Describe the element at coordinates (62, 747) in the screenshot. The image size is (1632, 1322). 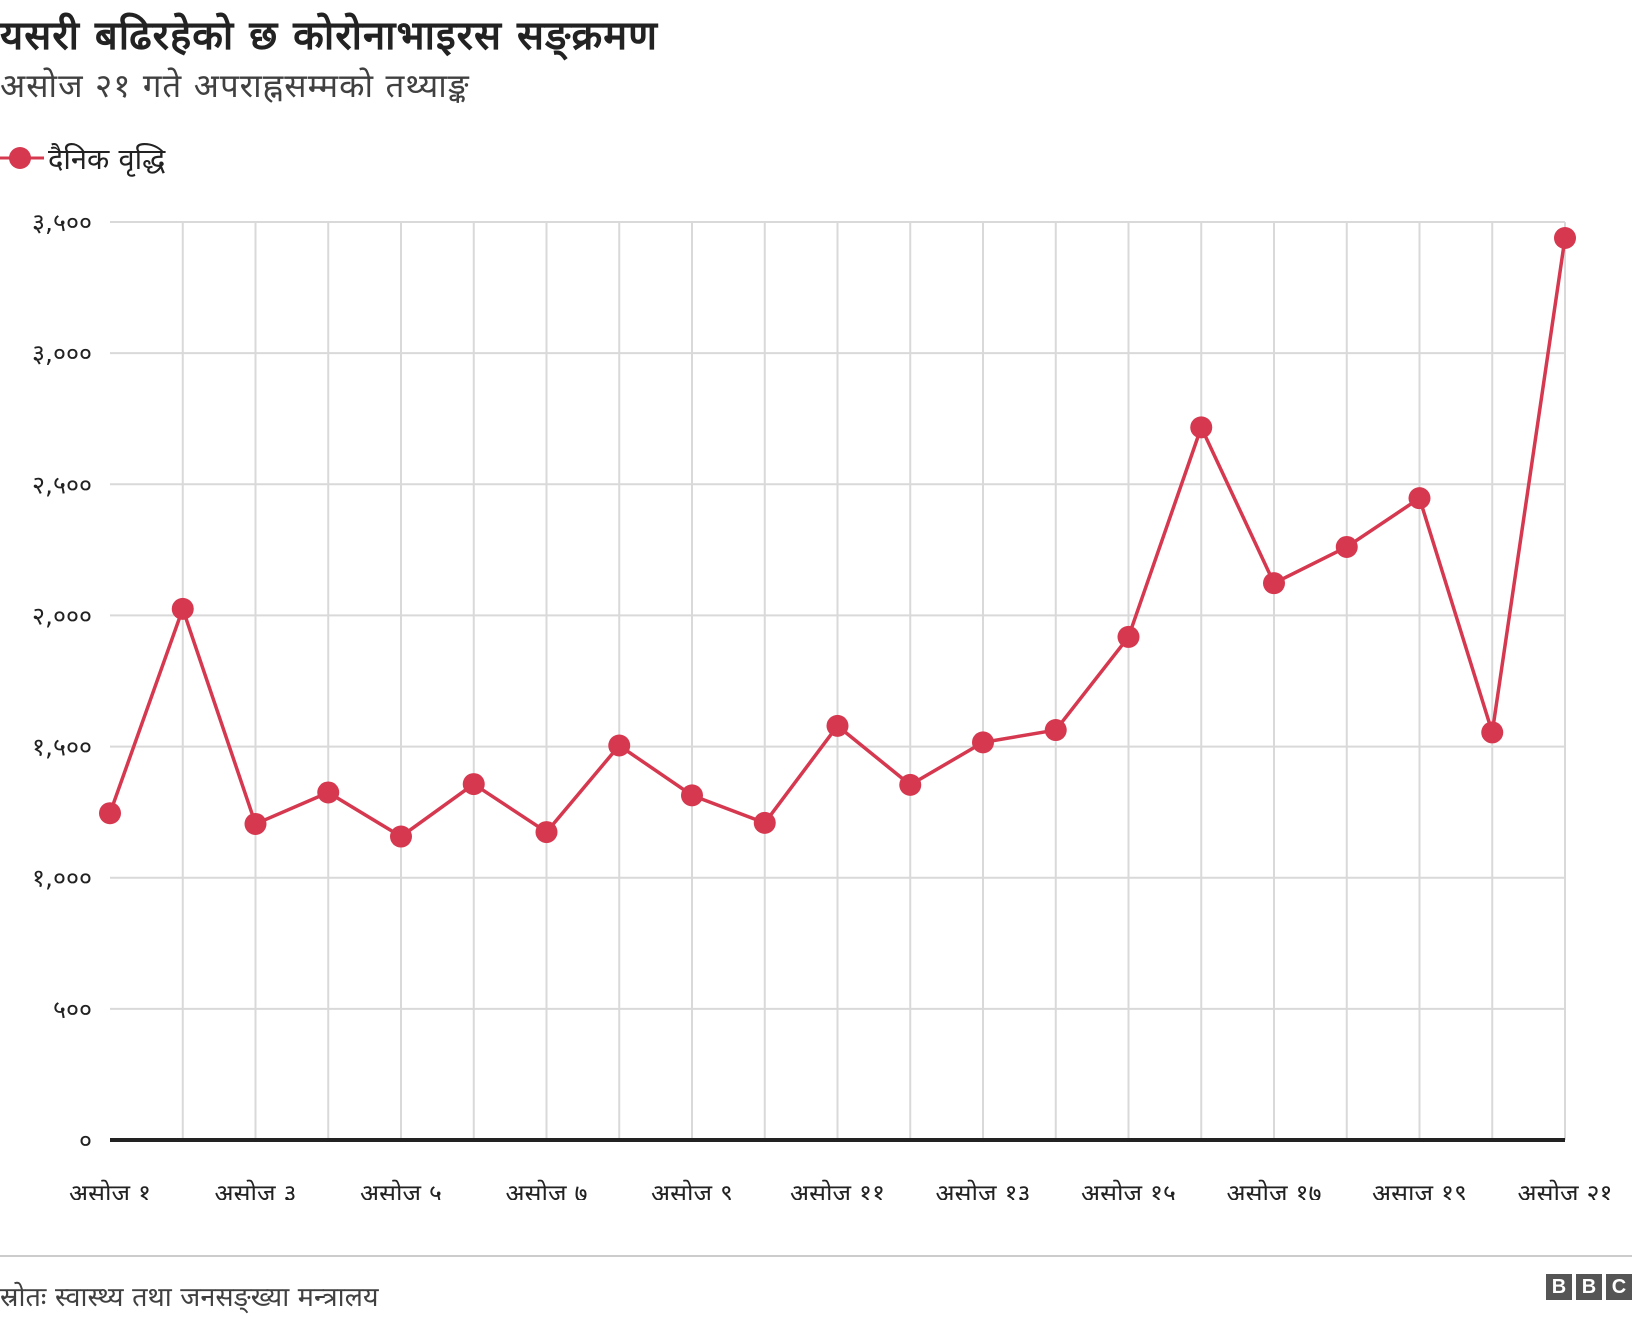
I see `y-tick-label: १,५००` at that location.